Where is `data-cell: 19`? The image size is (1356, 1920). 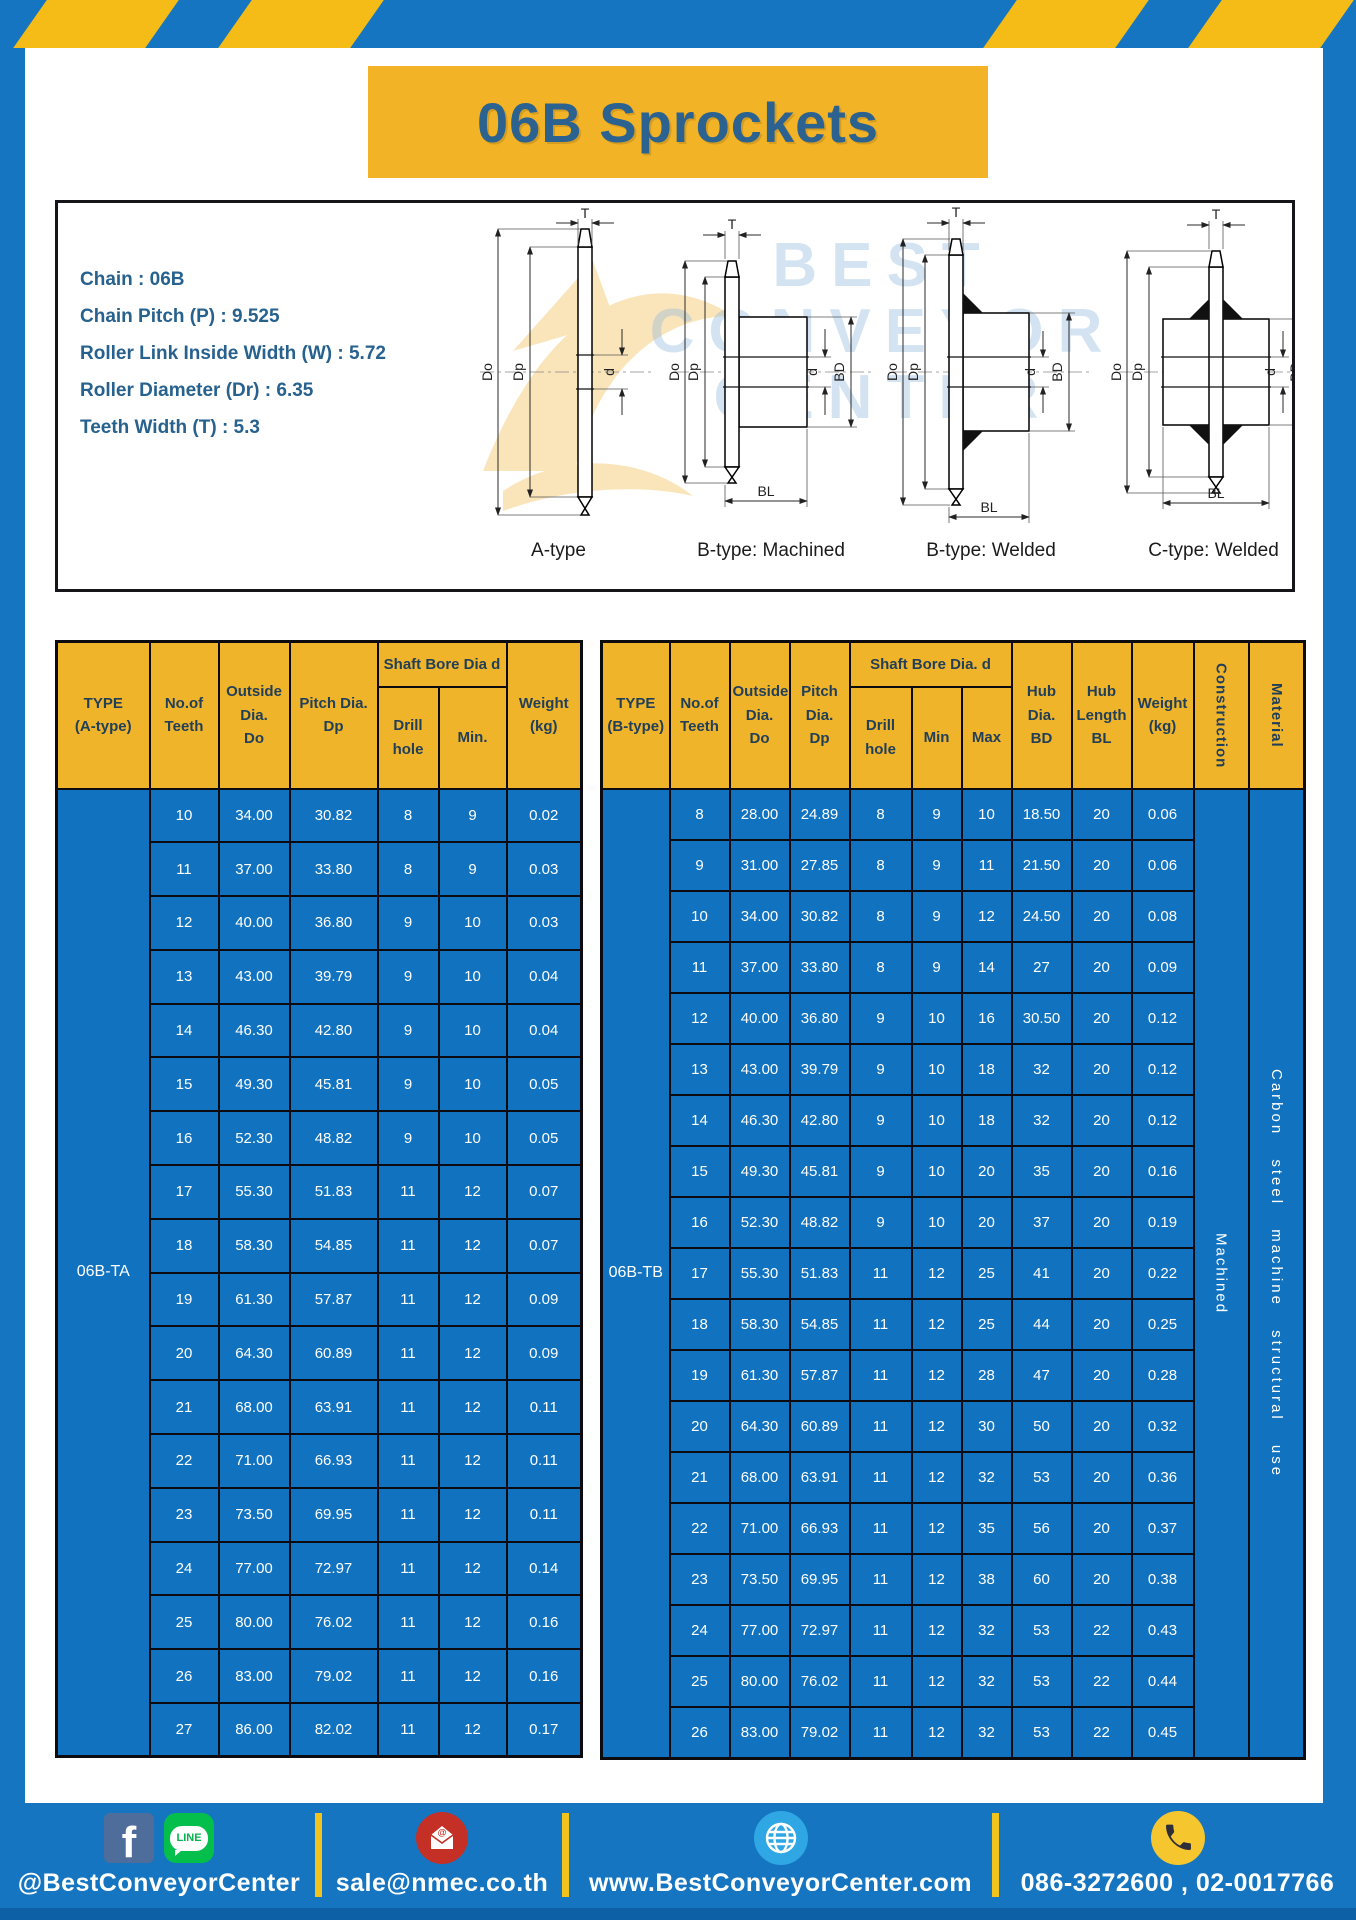
data-cell: 19 is located at coordinates (184, 1299).